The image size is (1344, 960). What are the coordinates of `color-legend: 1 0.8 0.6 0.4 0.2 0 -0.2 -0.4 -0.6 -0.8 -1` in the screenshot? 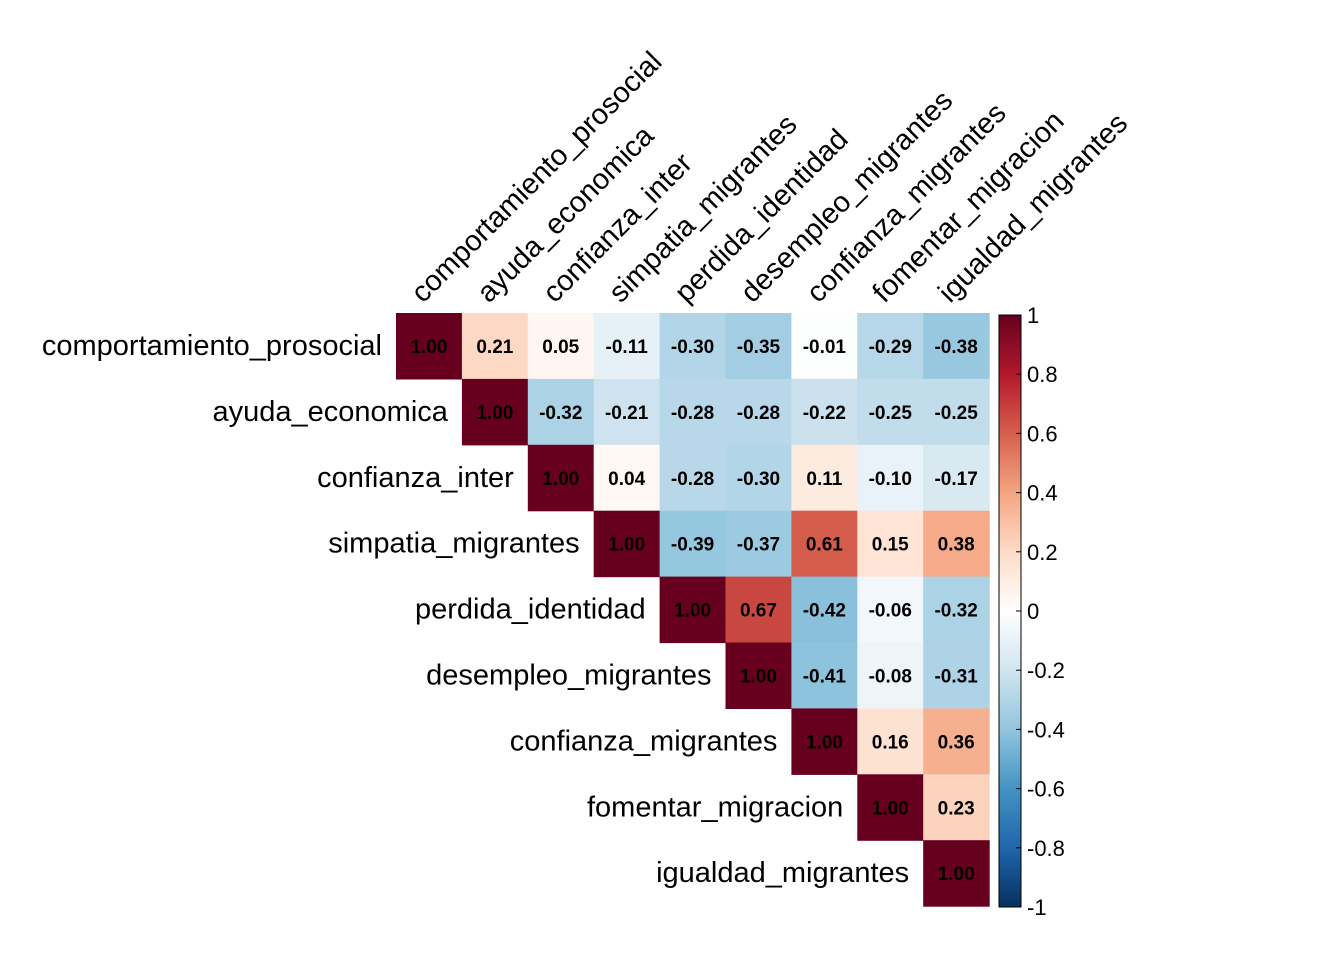 It's located at (1031, 611).